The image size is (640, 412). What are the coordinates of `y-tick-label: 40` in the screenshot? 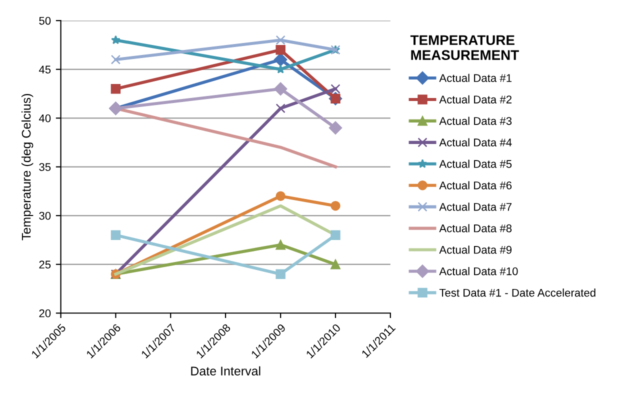 It's located at (44, 118).